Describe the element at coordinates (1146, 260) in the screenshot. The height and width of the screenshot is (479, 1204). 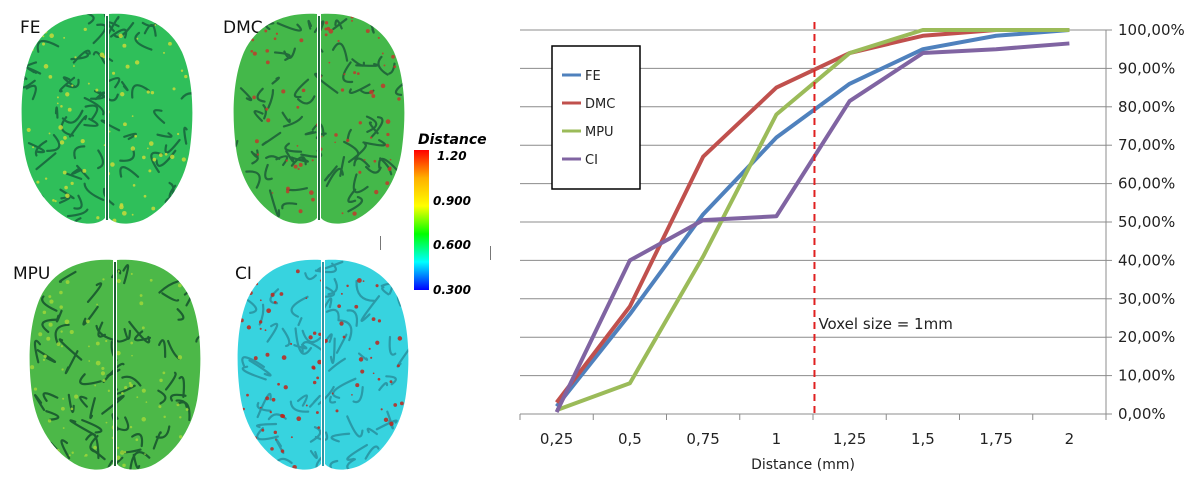
I see `y-tick-label: 40,00%` at that location.